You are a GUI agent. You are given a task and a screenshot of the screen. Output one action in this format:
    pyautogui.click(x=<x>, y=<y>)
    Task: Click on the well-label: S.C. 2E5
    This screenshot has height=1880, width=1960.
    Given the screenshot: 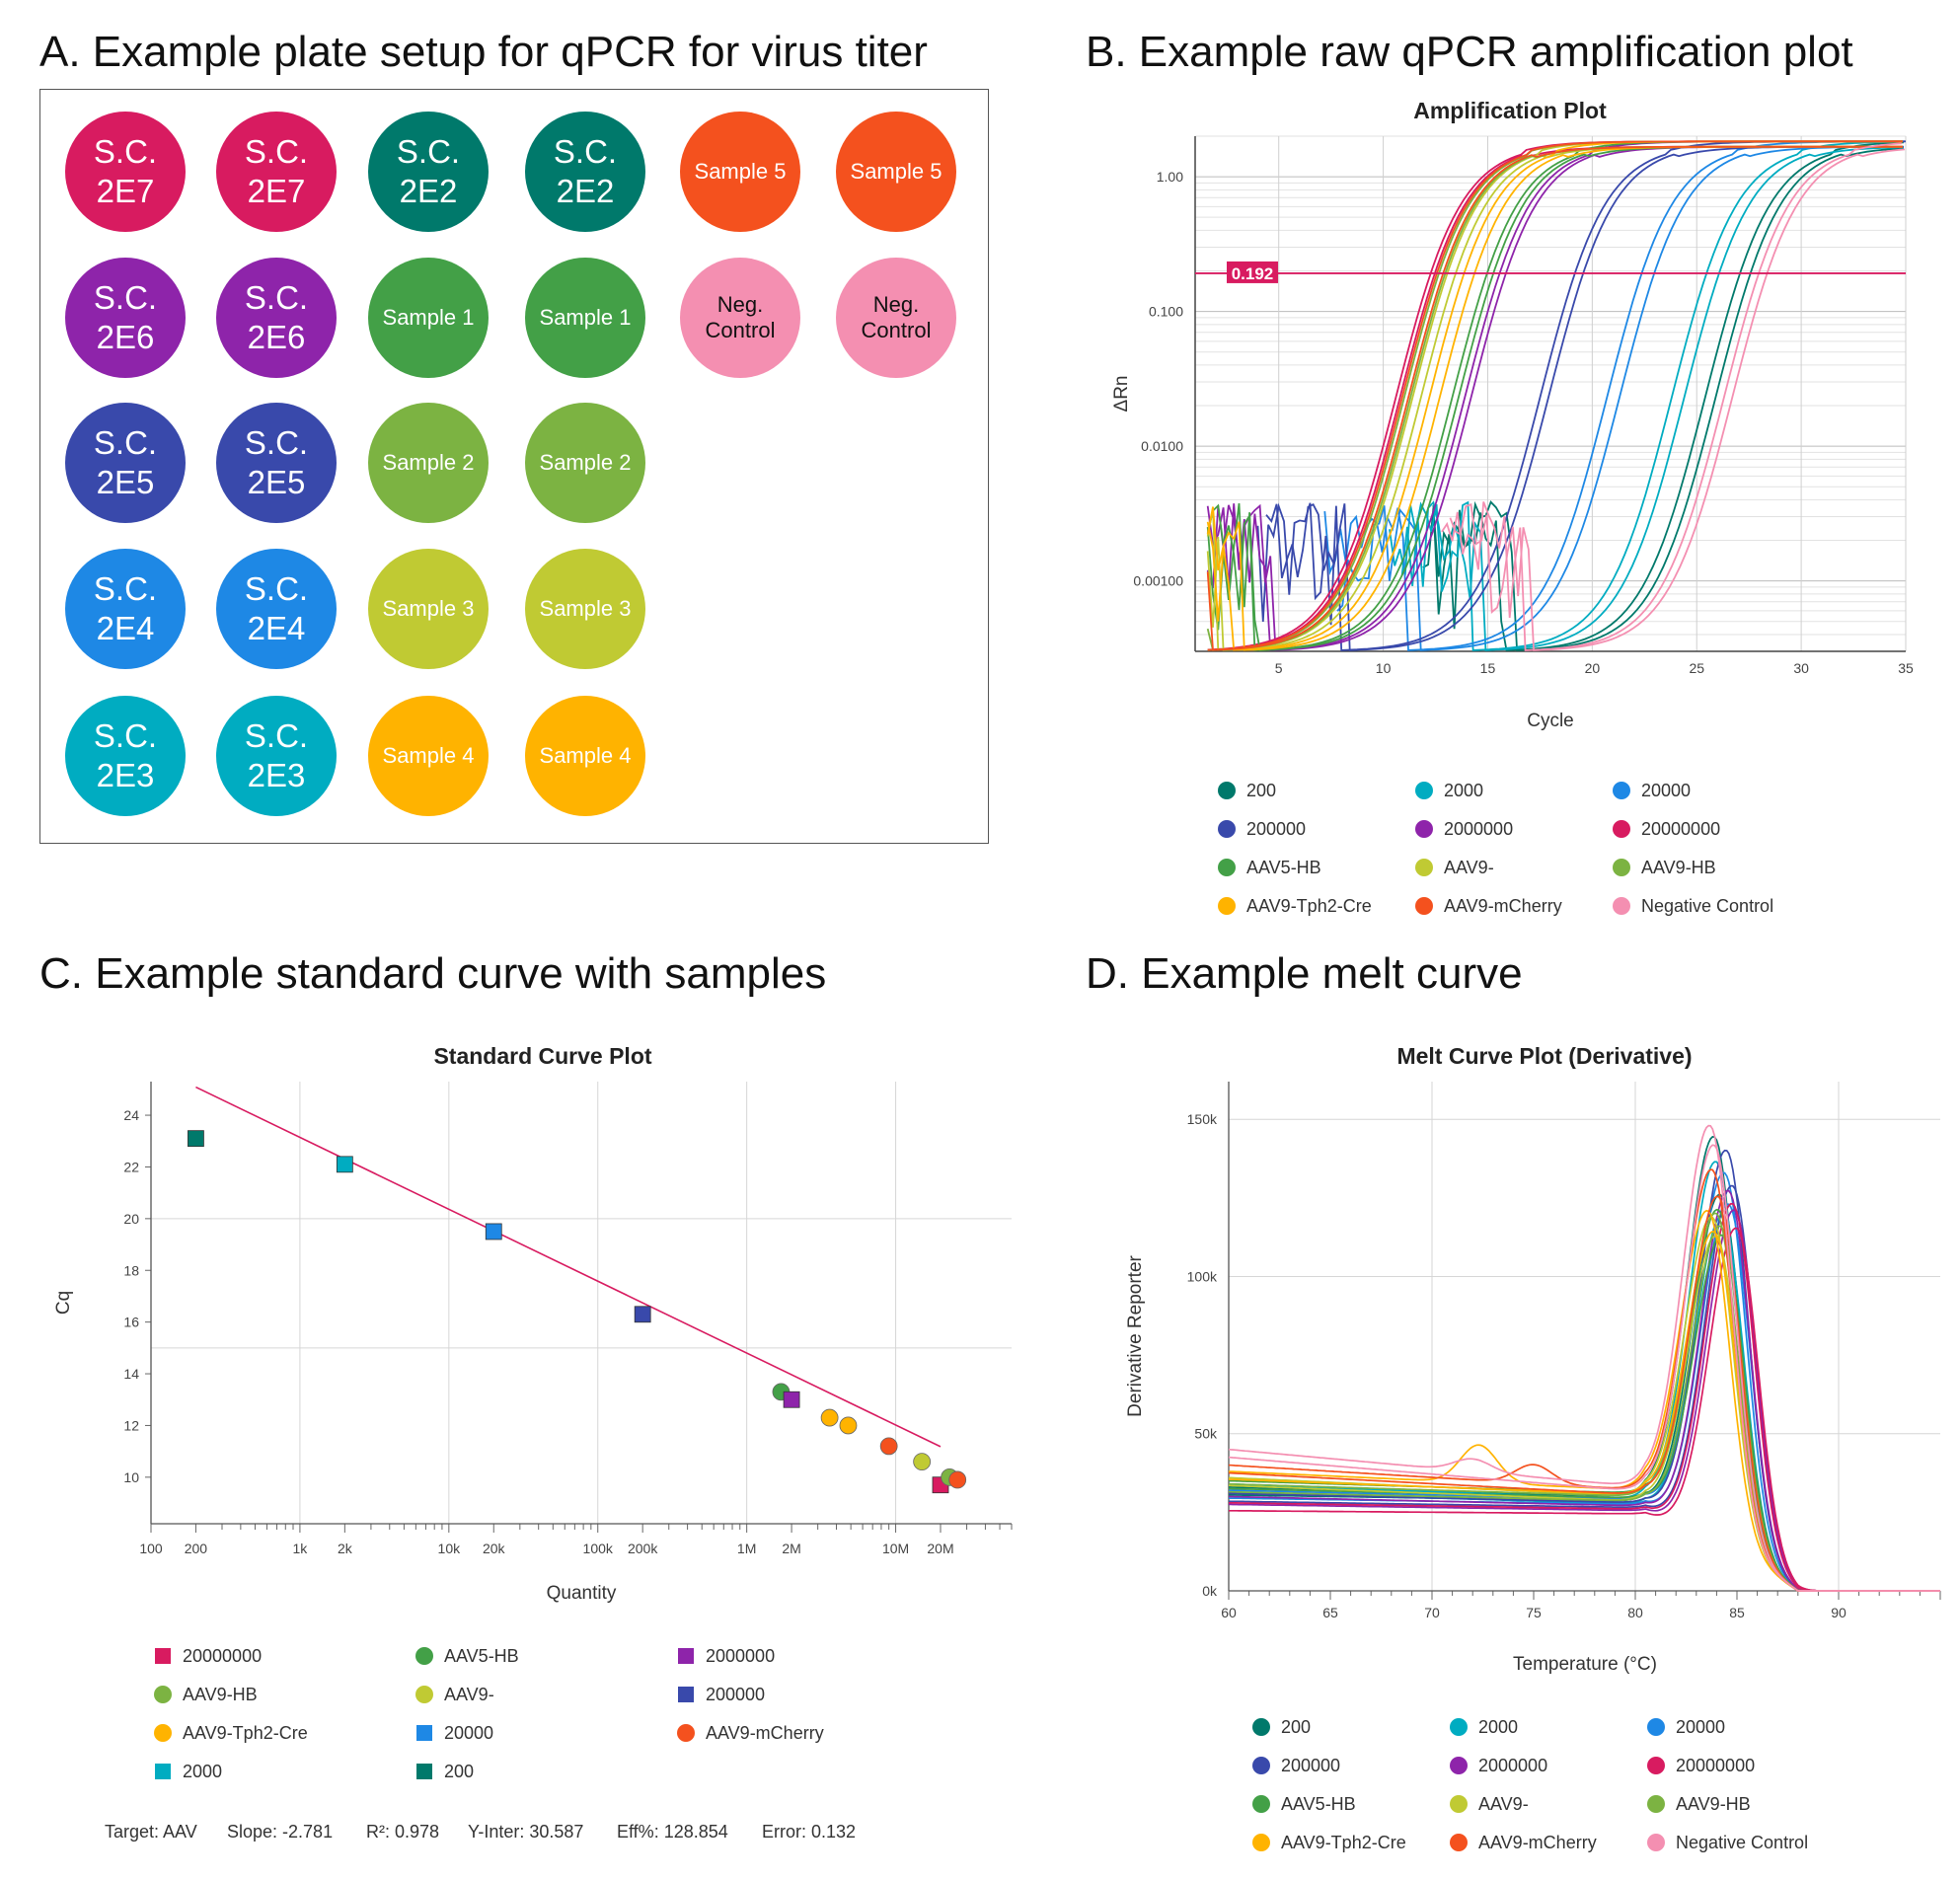 What is the action you would take?
    pyautogui.click(x=276, y=461)
    